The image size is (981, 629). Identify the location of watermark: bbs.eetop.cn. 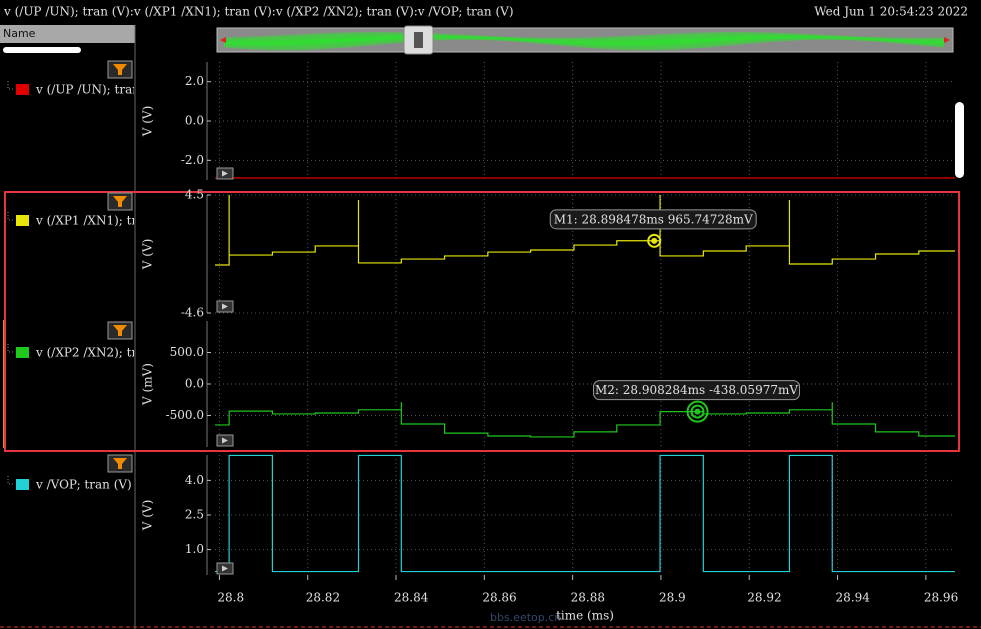
(525, 617).